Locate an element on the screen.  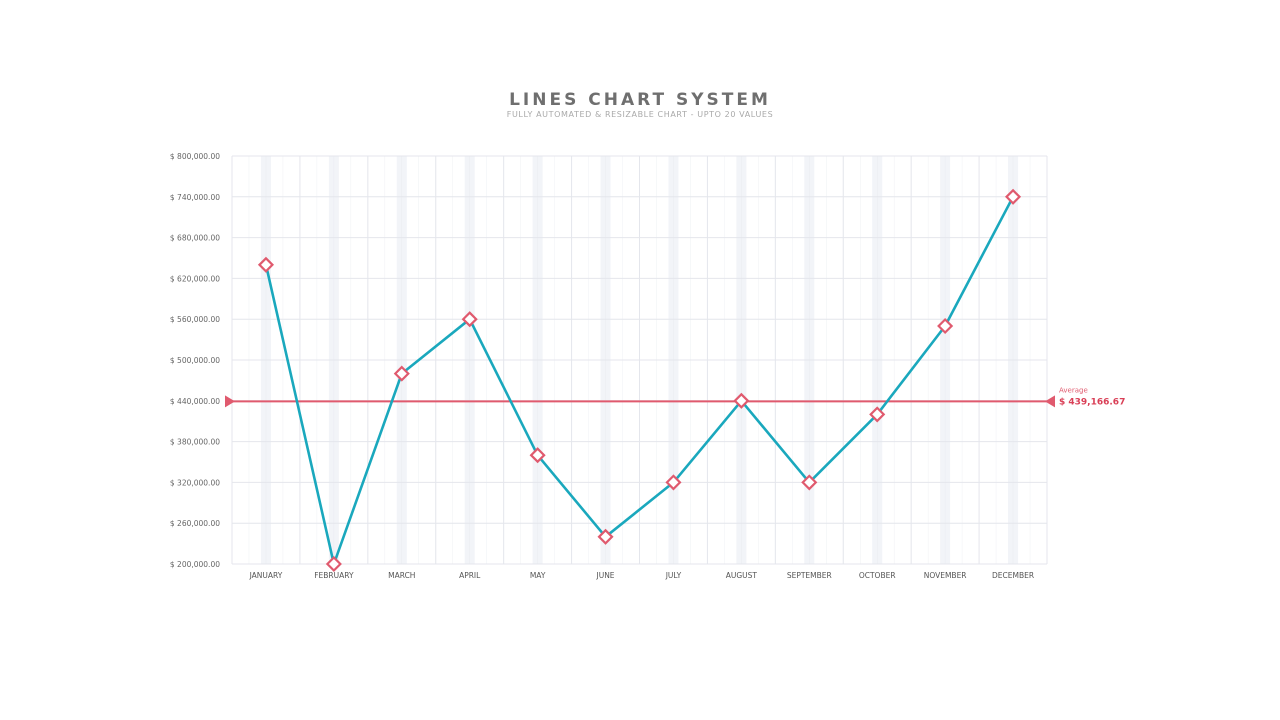
x-tick-label: FEBRUARY is located at coordinates (334, 575).